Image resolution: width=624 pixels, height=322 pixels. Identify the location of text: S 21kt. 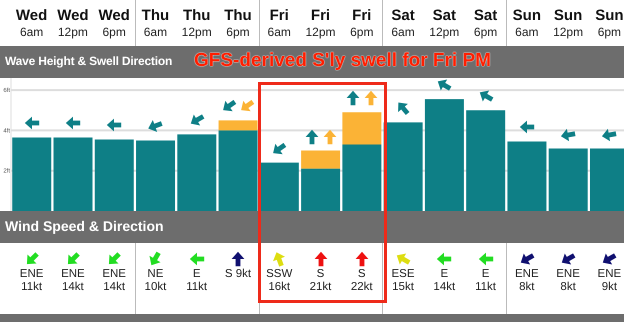
(320, 281).